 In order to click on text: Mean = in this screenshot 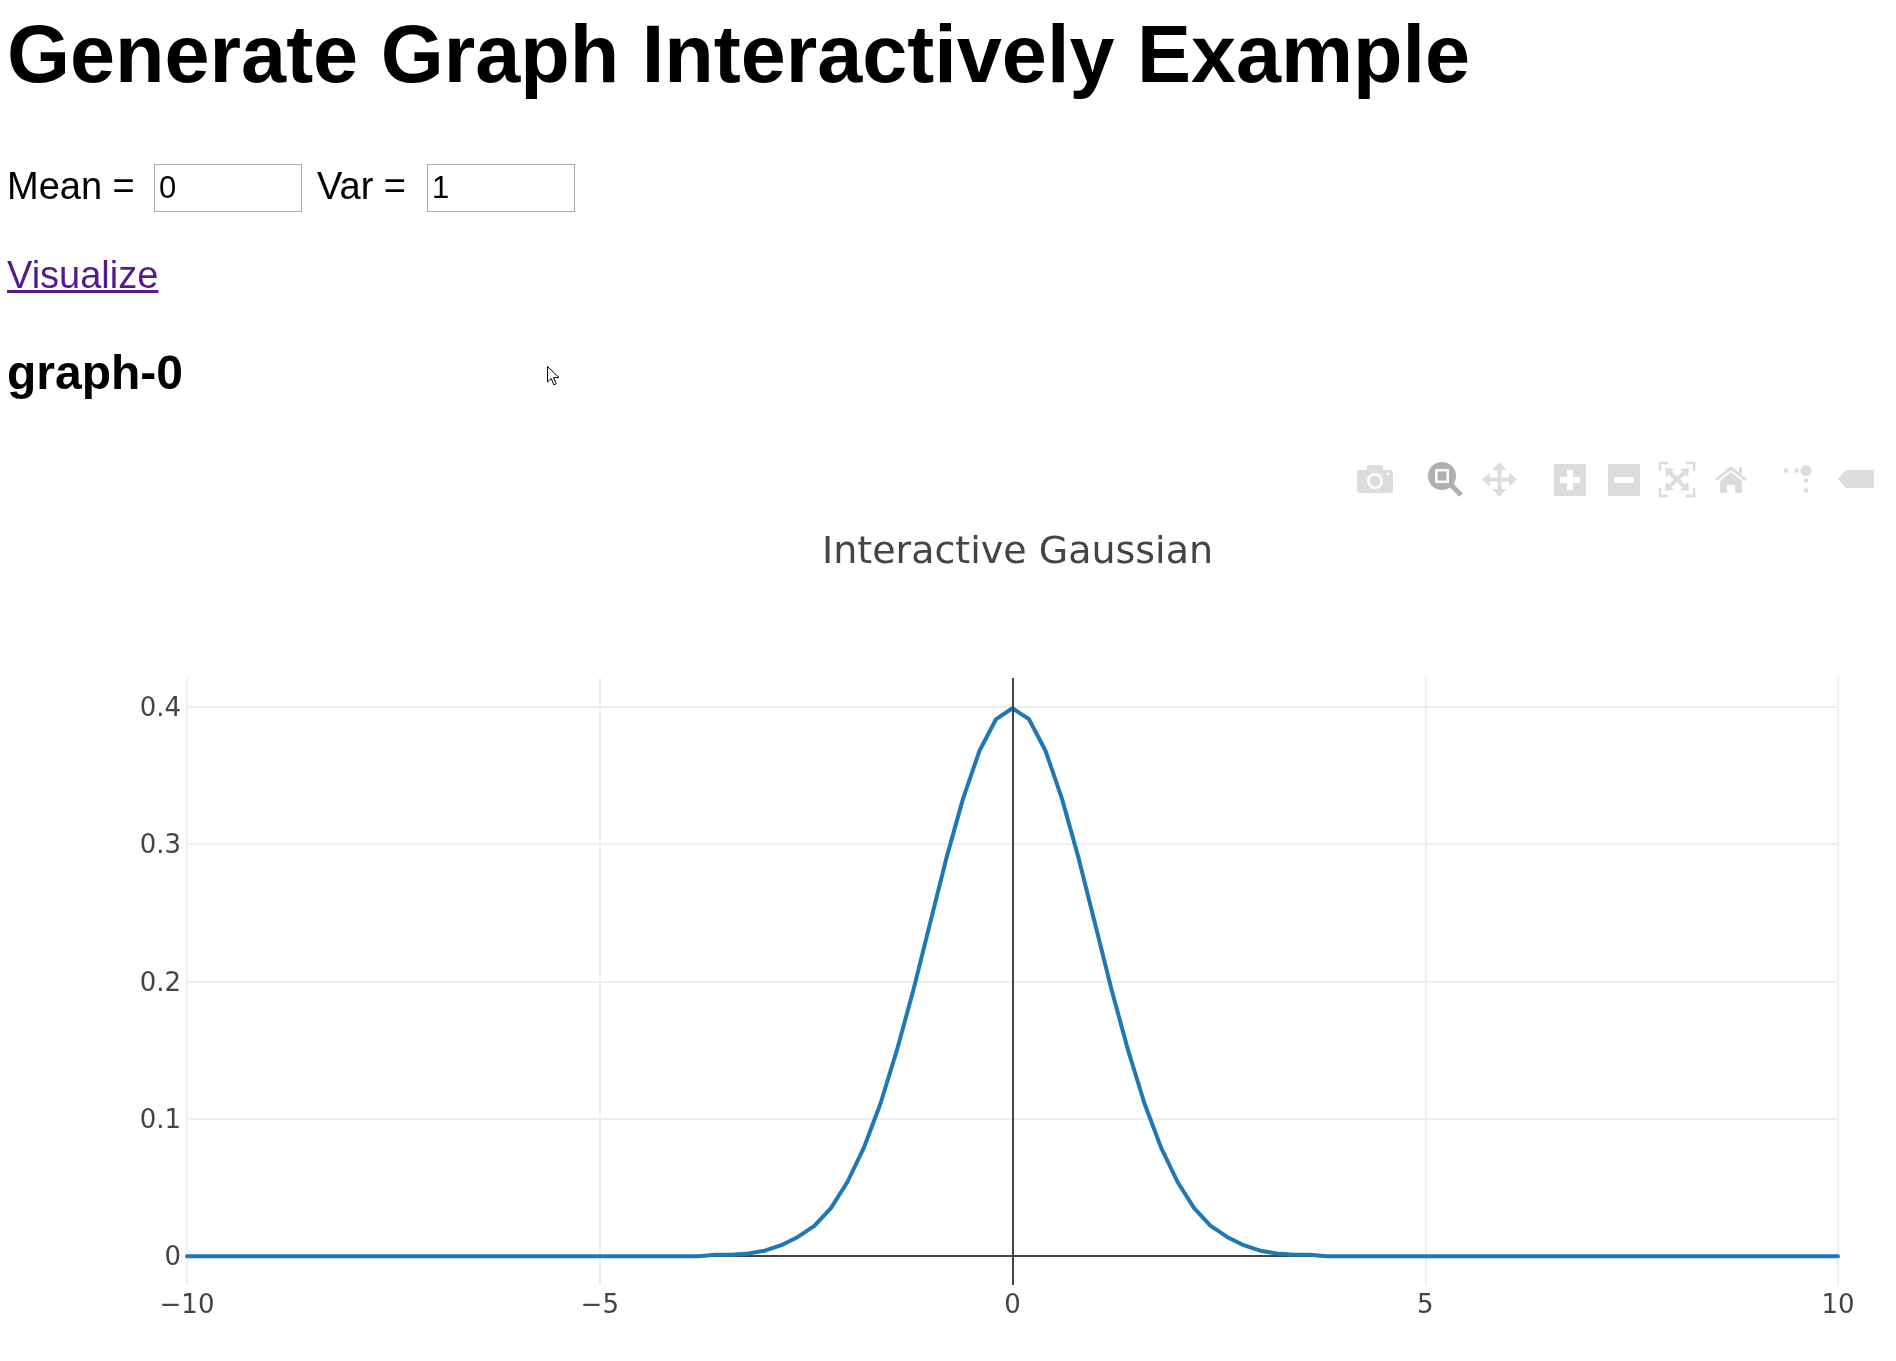, I will do `click(71, 186)`.